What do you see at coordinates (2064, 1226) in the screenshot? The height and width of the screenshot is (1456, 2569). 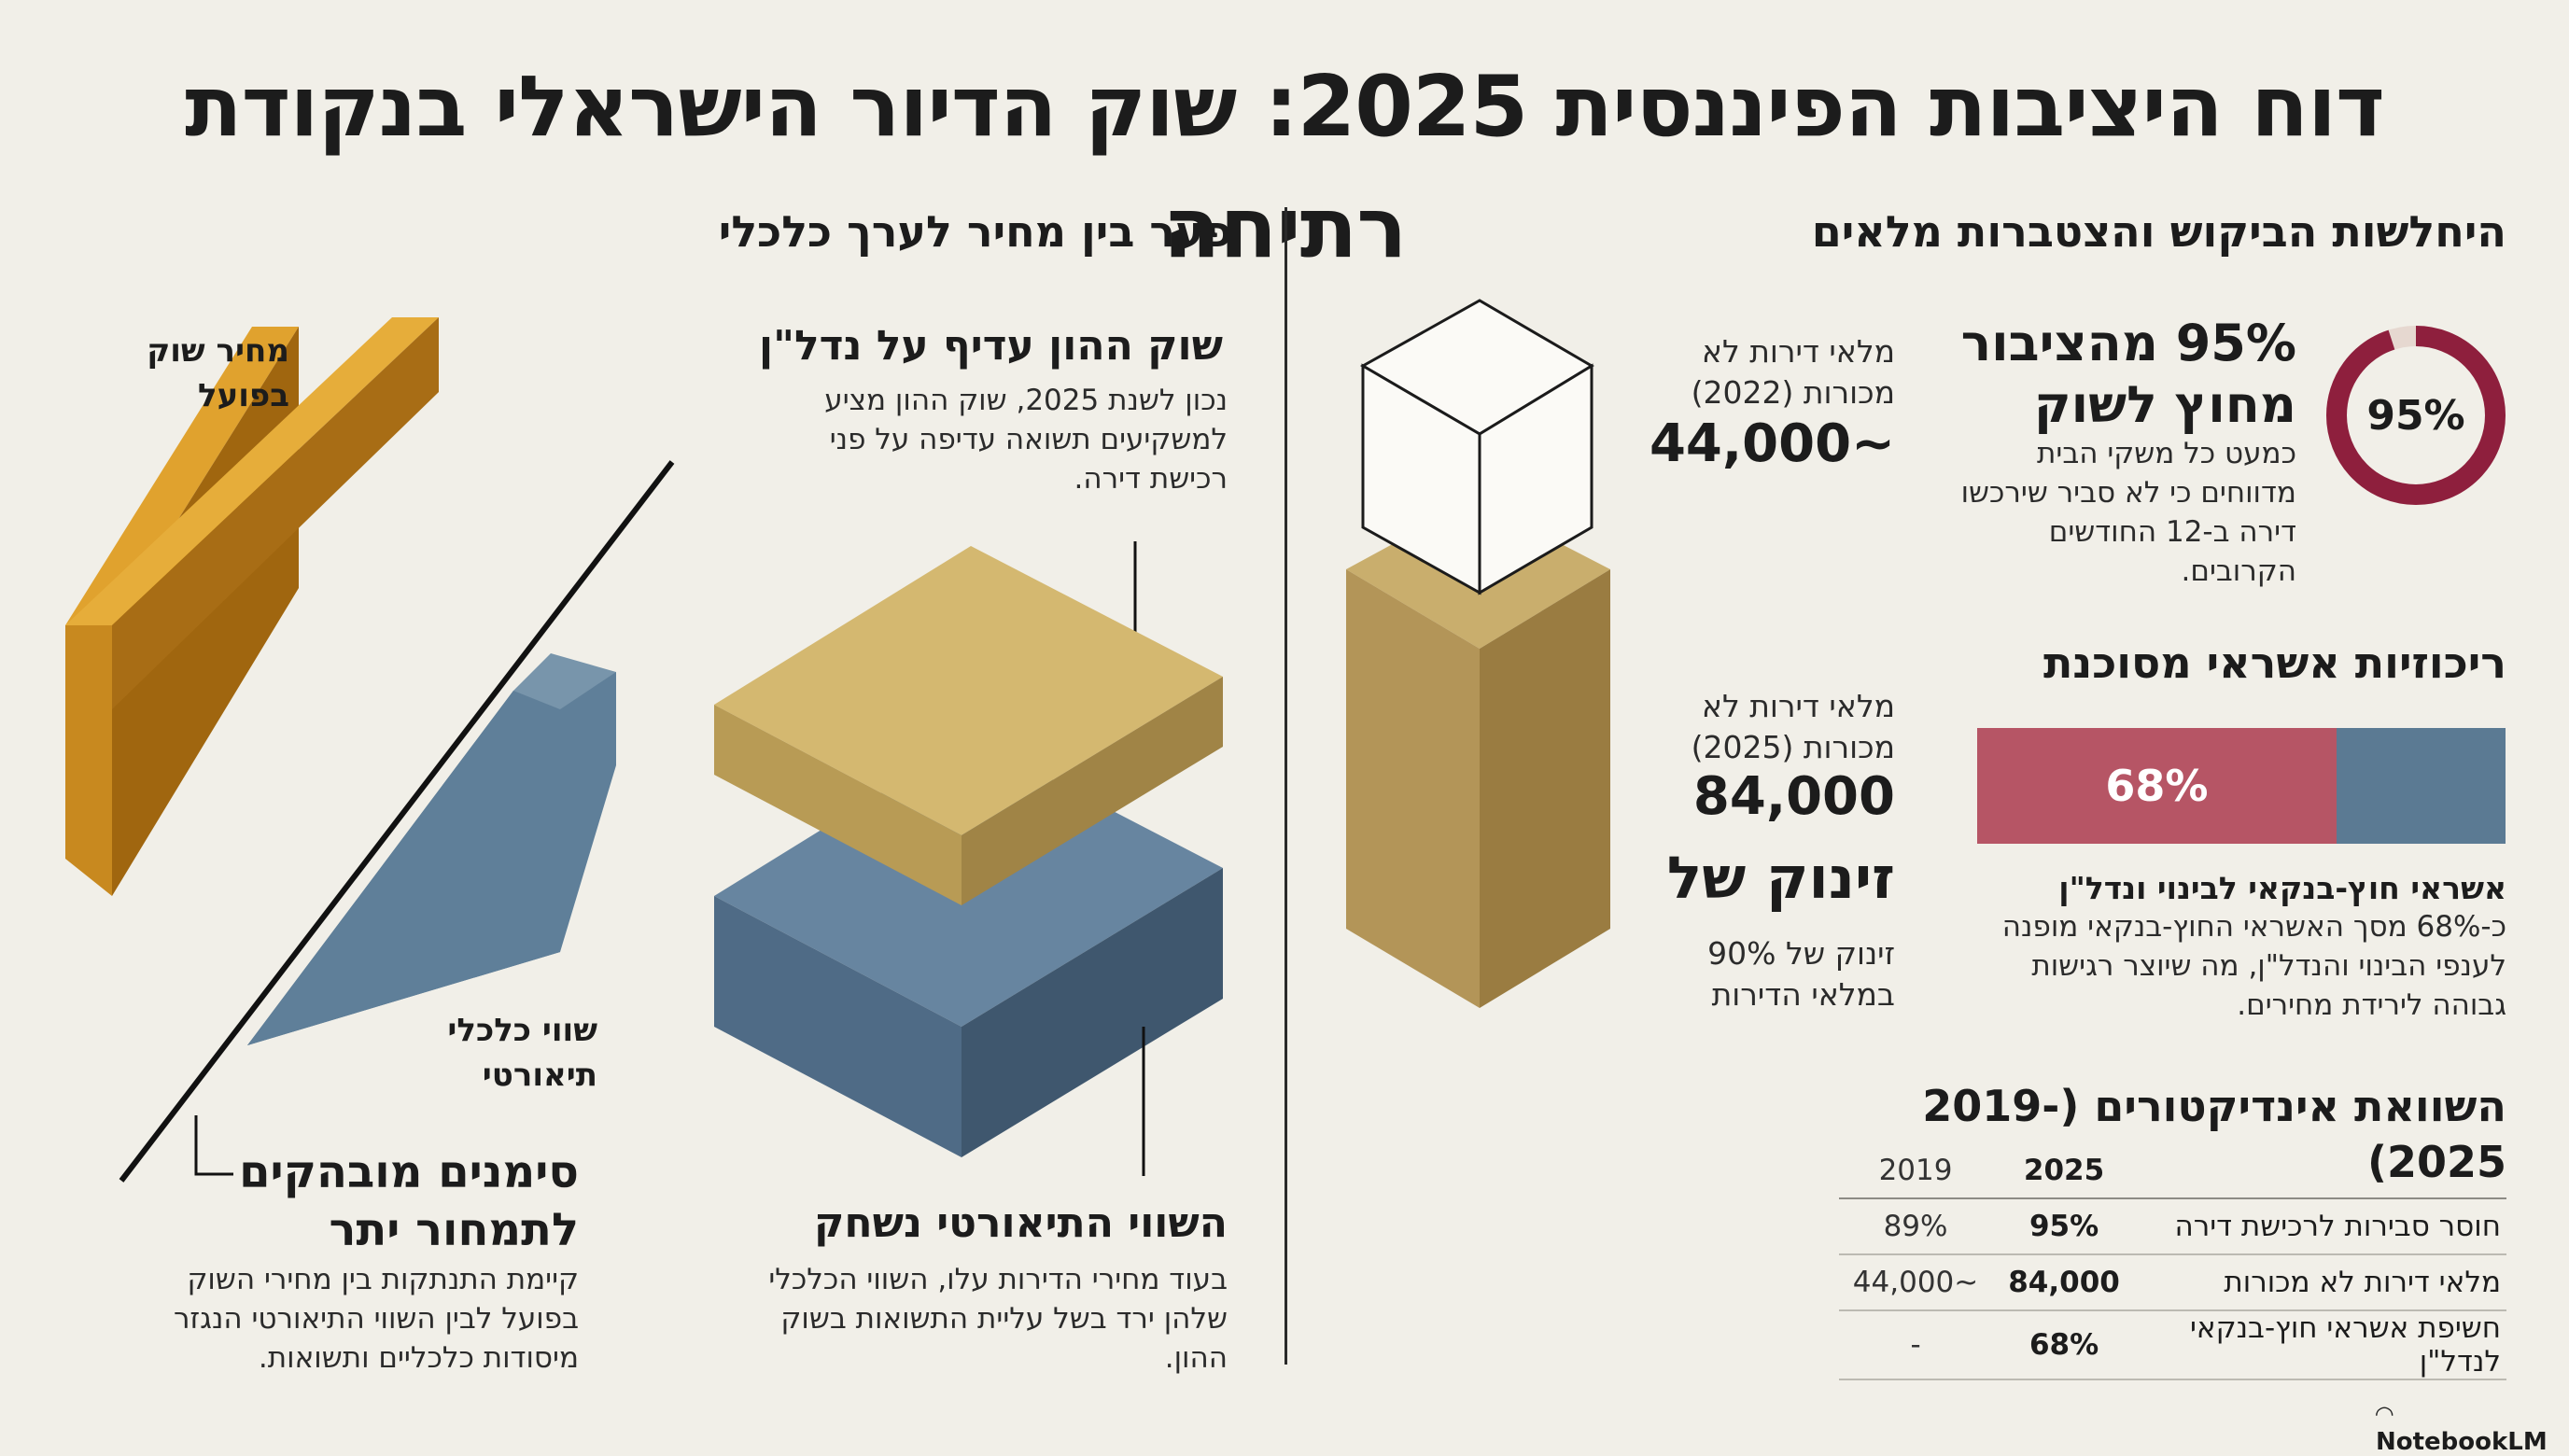 I see `table-cell-2025: 95%` at bounding box center [2064, 1226].